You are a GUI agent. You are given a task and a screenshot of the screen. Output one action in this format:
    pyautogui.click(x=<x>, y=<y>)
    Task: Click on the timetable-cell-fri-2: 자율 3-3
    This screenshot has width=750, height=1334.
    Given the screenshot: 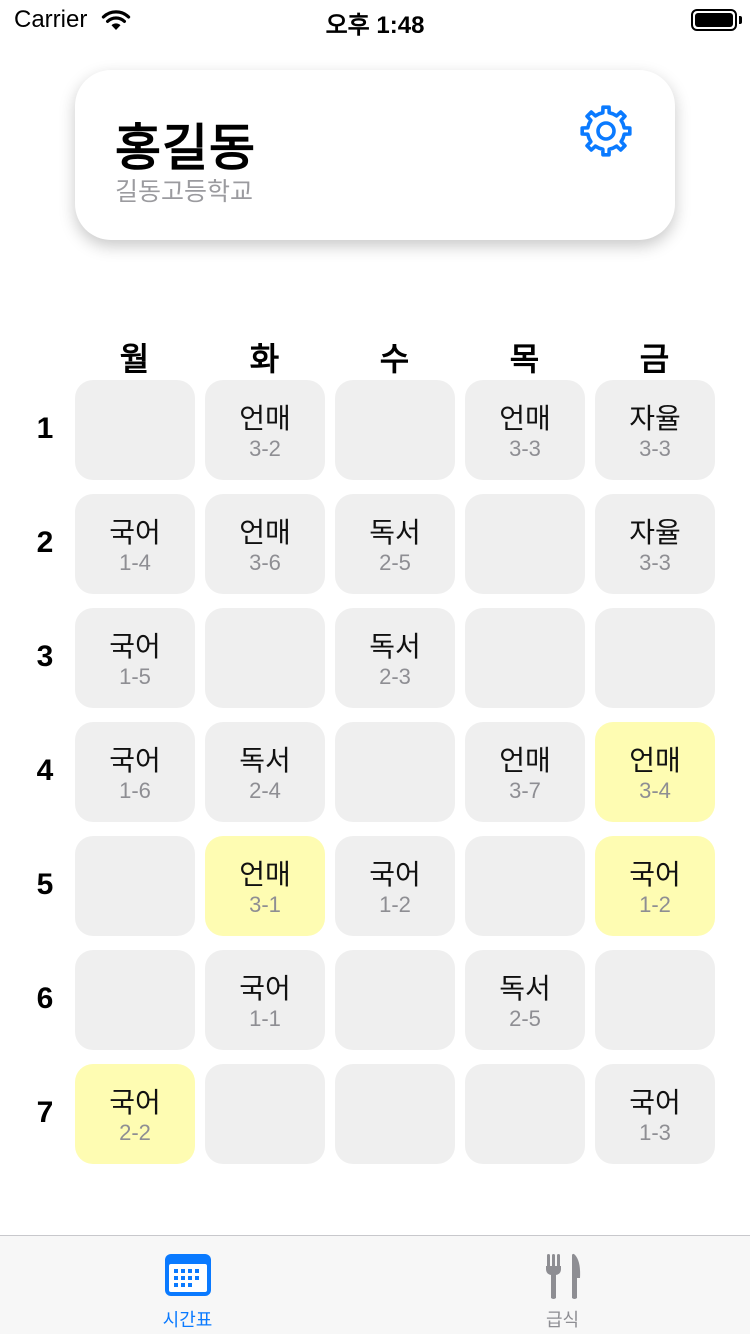 What is the action you would take?
    pyautogui.click(x=655, y=544)
    